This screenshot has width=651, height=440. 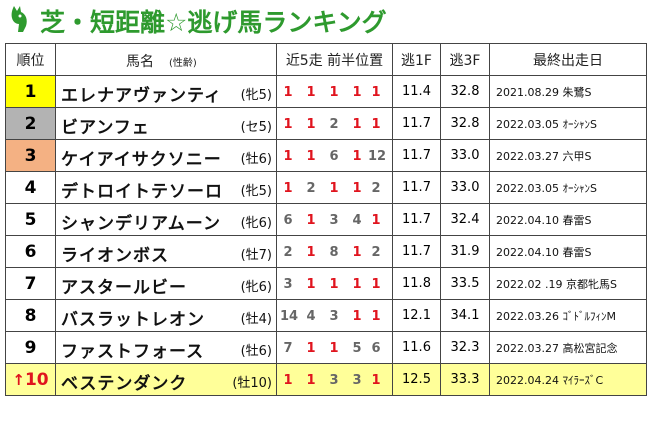 I want to click on horse-name: シャンデリアムーン, so click(x=141, y=224).